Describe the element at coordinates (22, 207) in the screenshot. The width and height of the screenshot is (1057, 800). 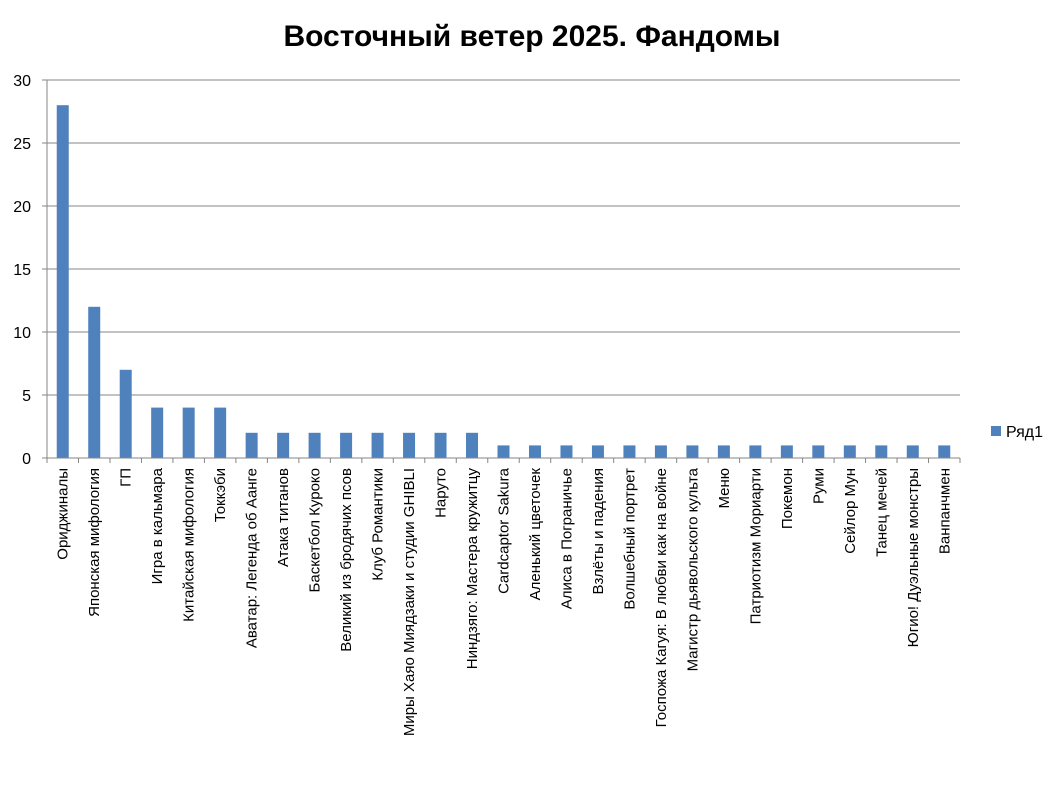
I see `y-tick-label: 20` at that location.